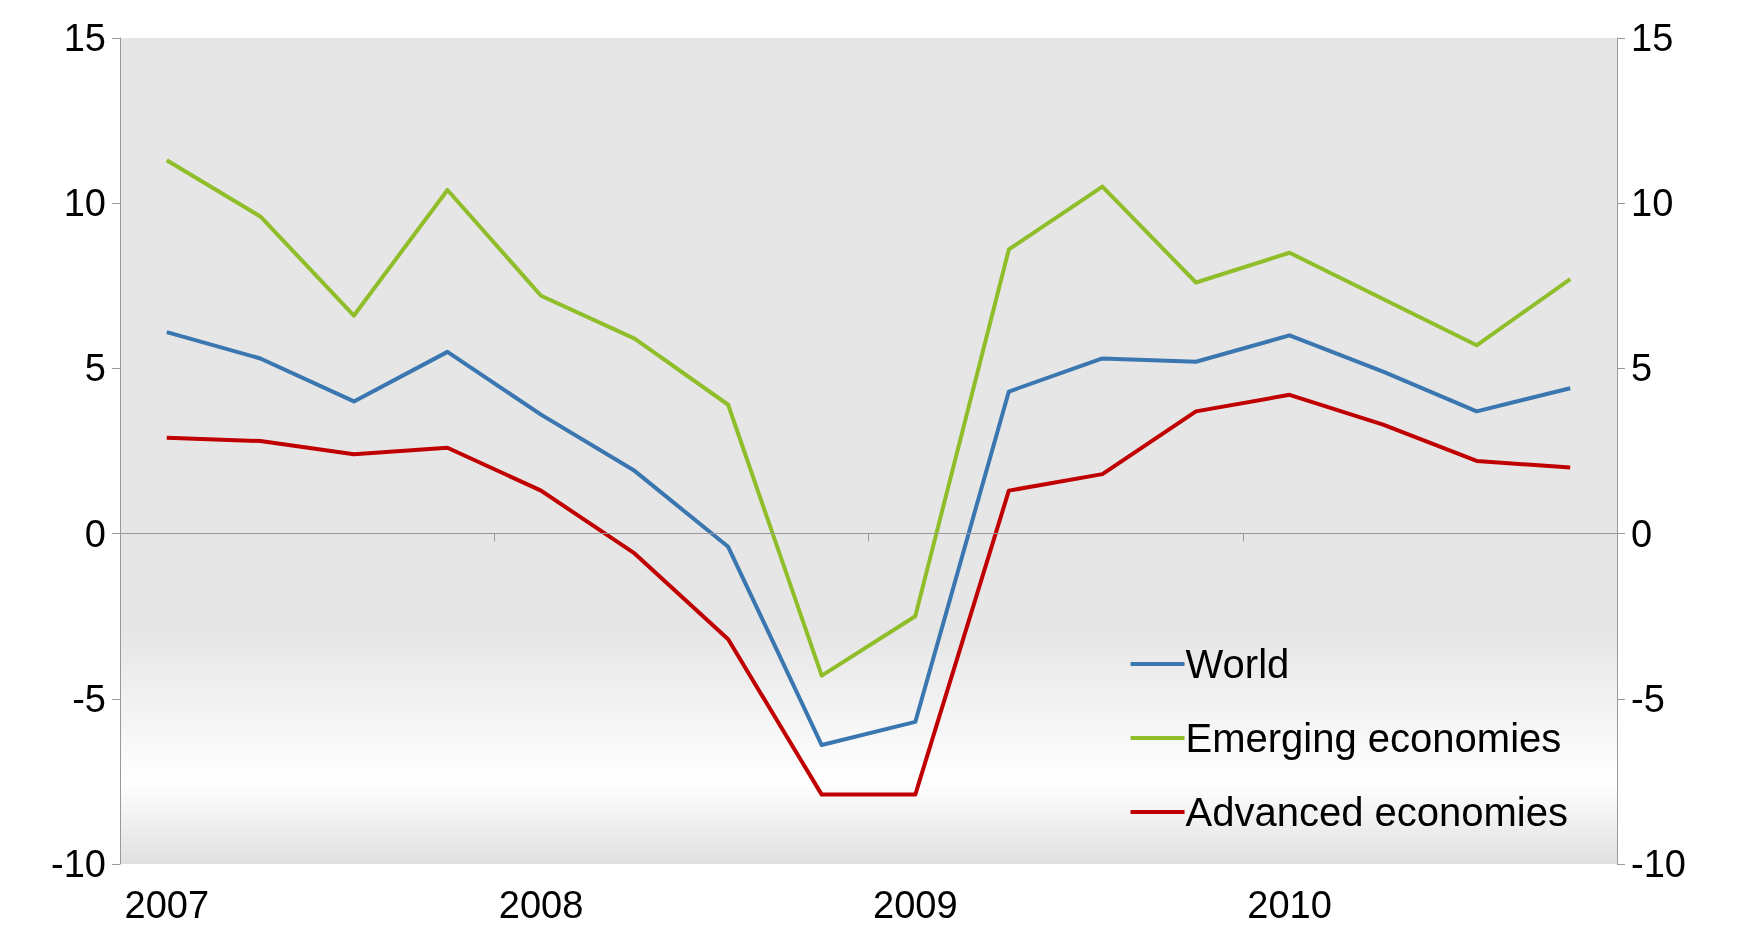  What do you see at coordinates (1658, 864) in the screenshot?
I see `y2-tick-label: -10` at bounding box center [1658, 864].